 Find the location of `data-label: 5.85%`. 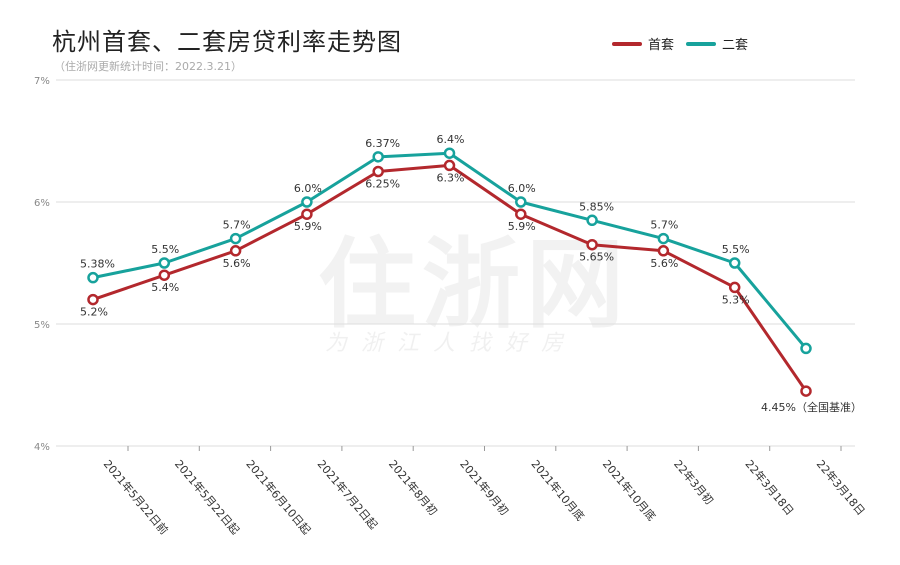

data-label: 5.85% is located at coordinates (596, 206).